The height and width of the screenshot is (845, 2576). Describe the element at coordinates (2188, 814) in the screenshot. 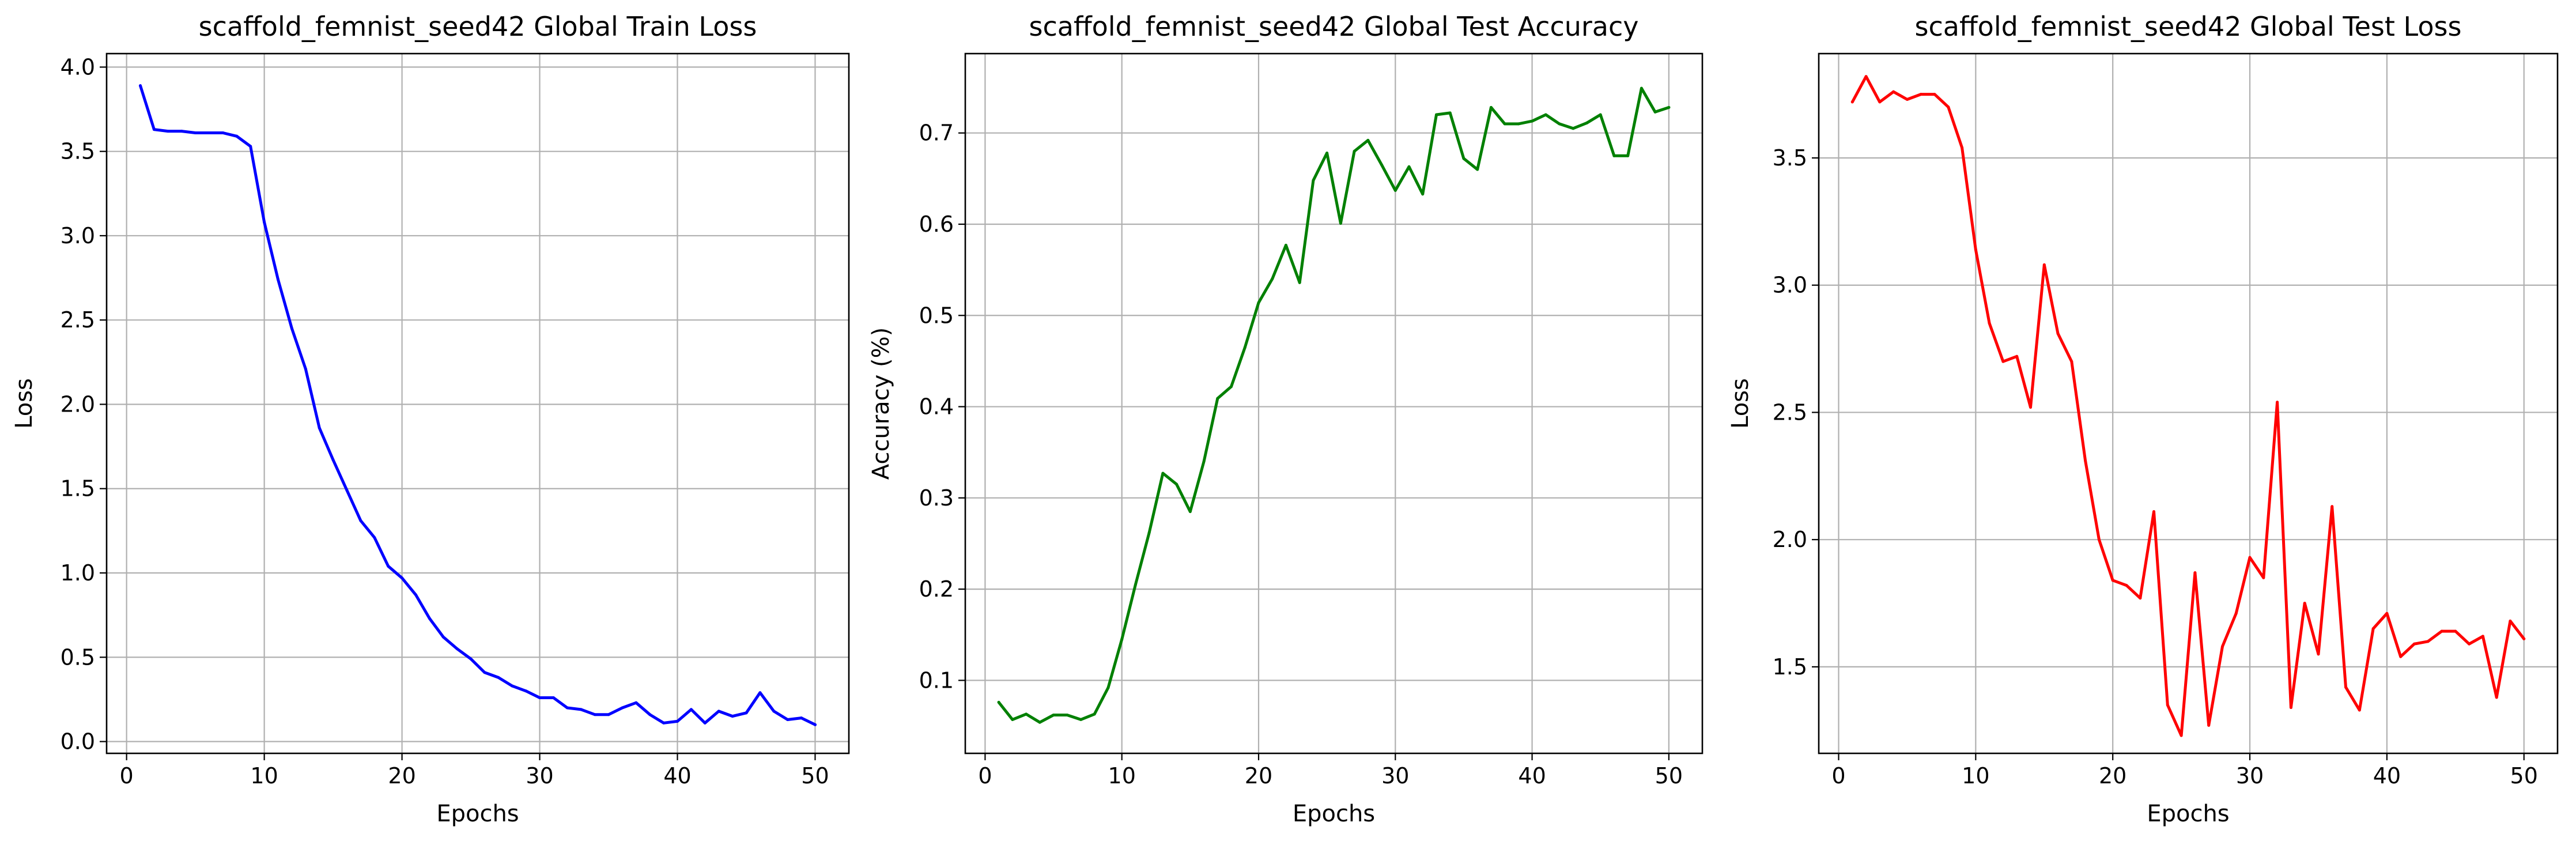

I see `x-axis-label: Epochs` at that location.